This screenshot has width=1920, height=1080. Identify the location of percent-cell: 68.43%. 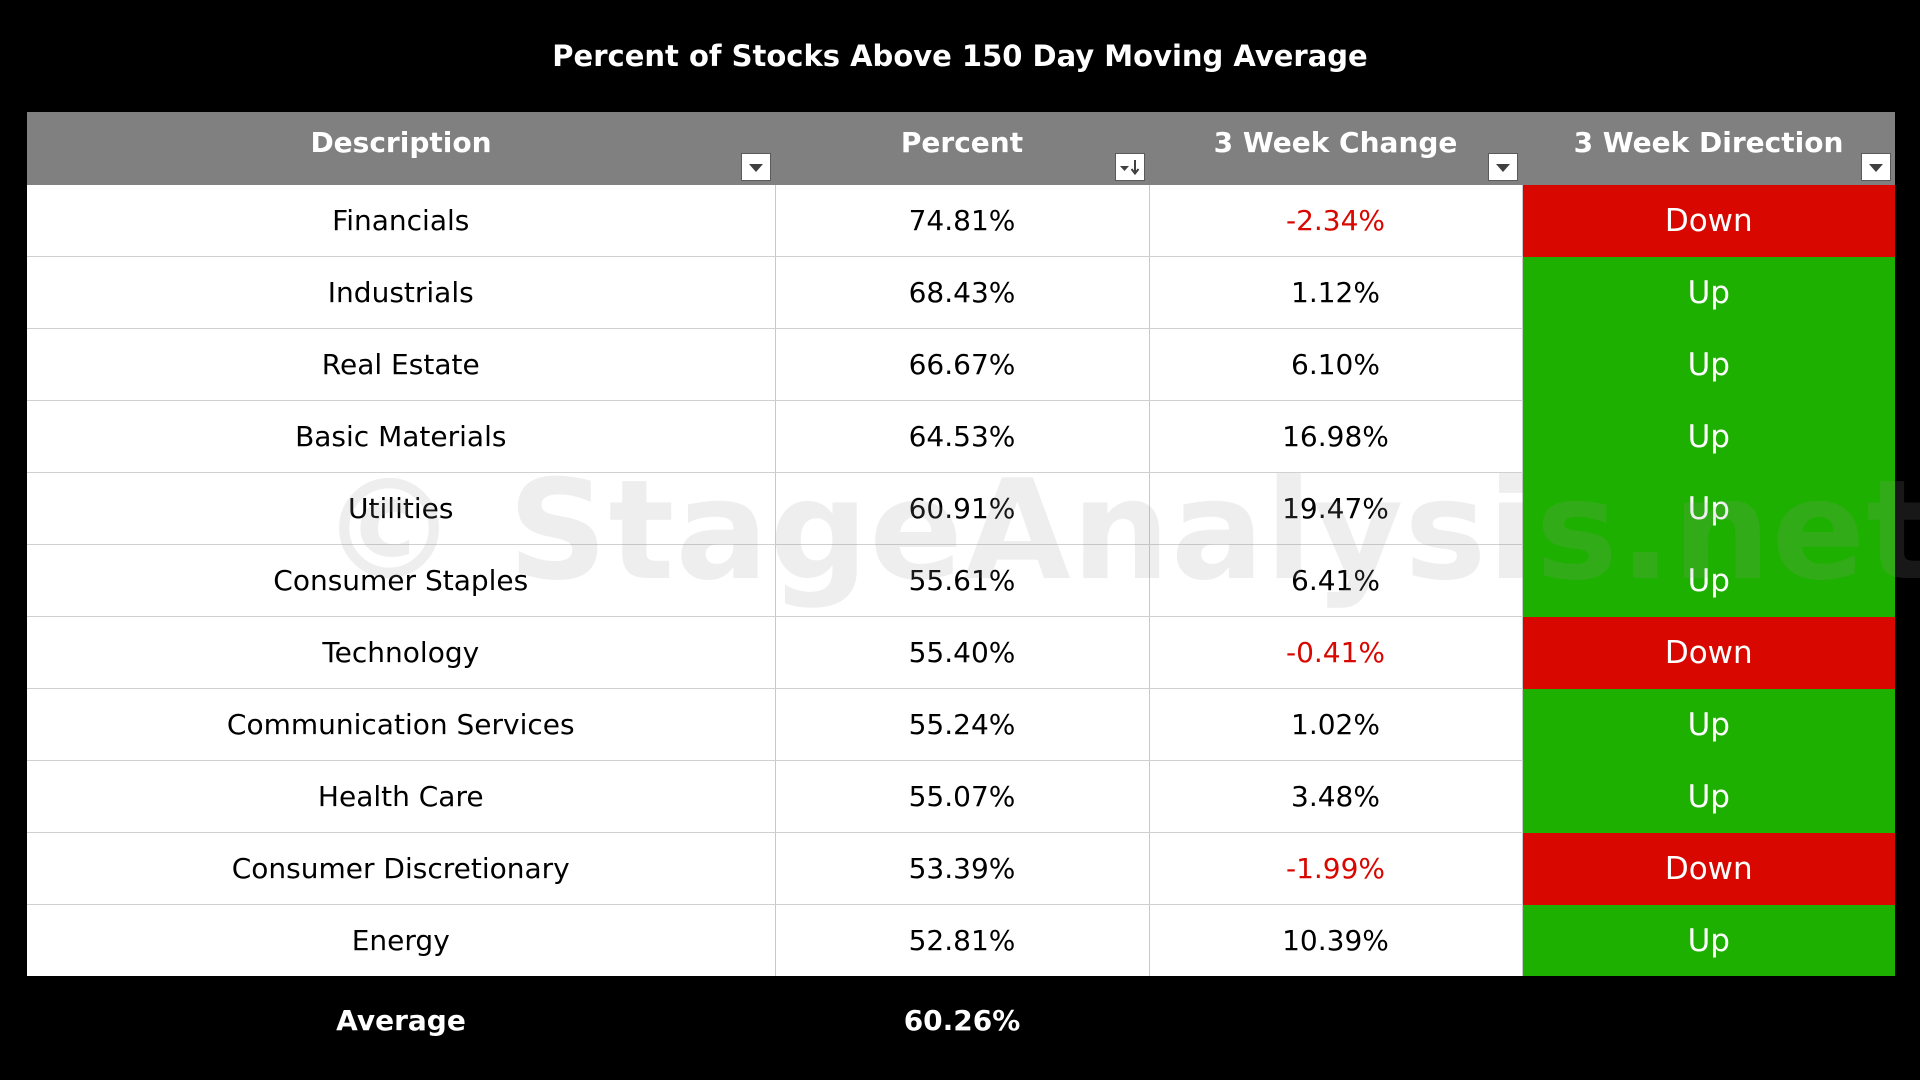
(962, 292).